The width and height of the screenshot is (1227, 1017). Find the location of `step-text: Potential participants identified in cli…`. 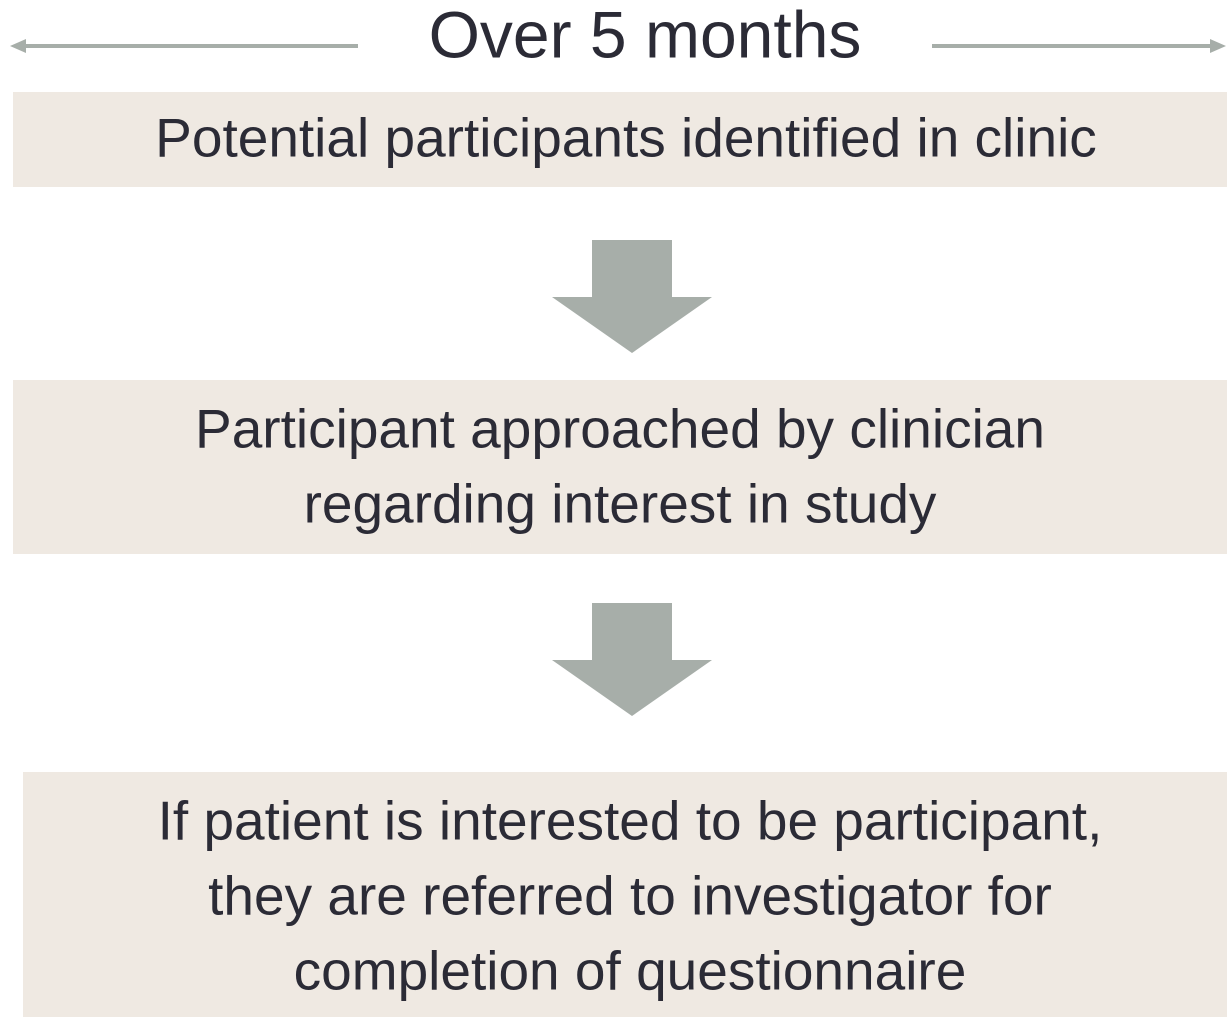

step-text: Potential participants identified in cli… is located at coordinates (626, 138).